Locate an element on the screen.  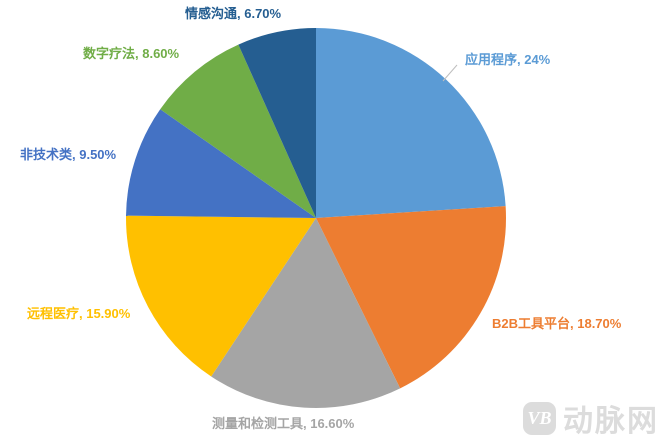
watermark: VB 动脉网 is located at coordinates (591, 418).